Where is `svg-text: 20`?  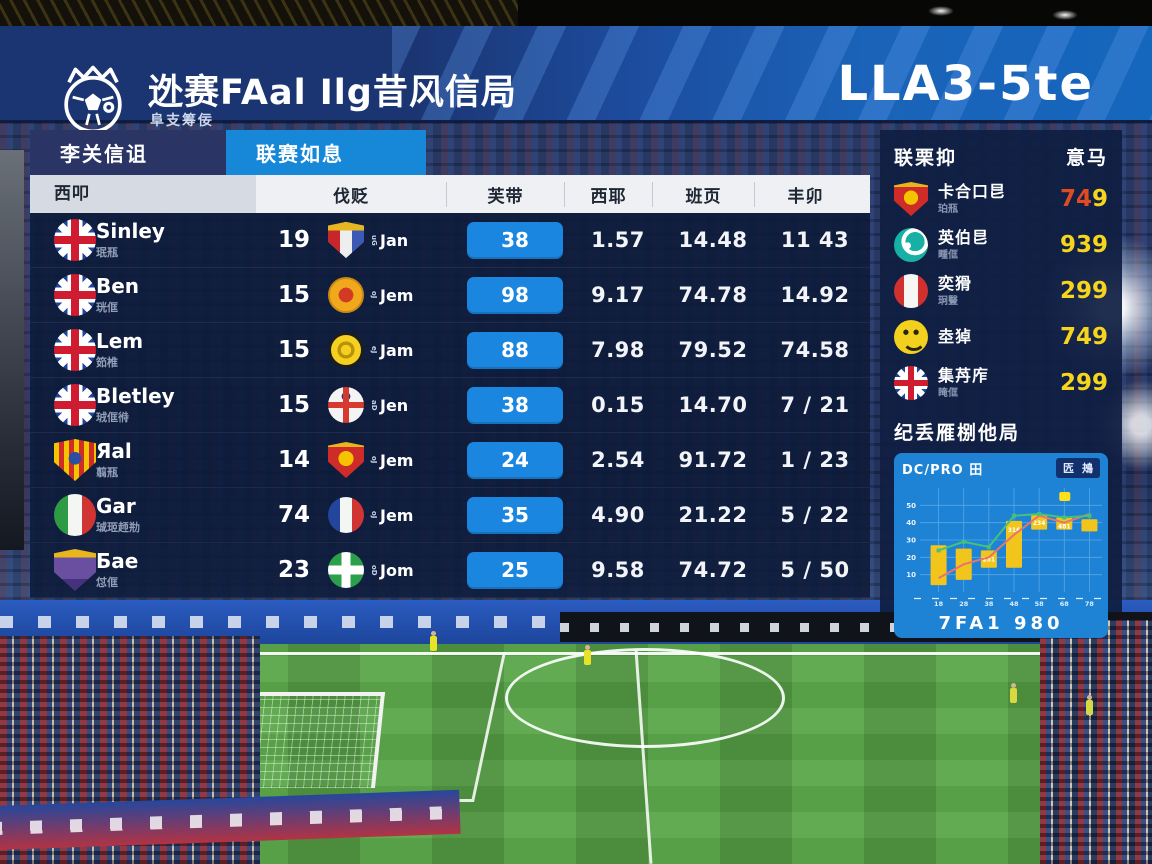
svg-text: 20 is located at coordinates (911, 558).